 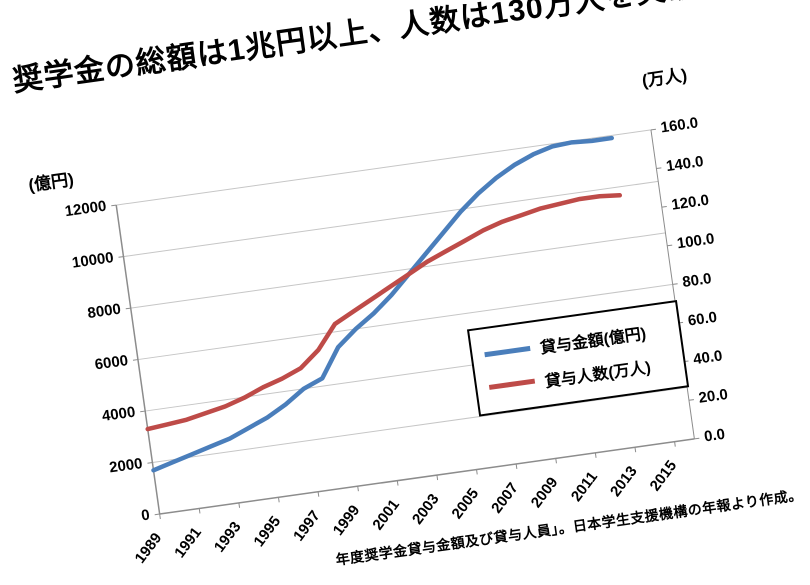 I want to click on right-axis-tick-label: 100.0, so click(x=695, y=241).